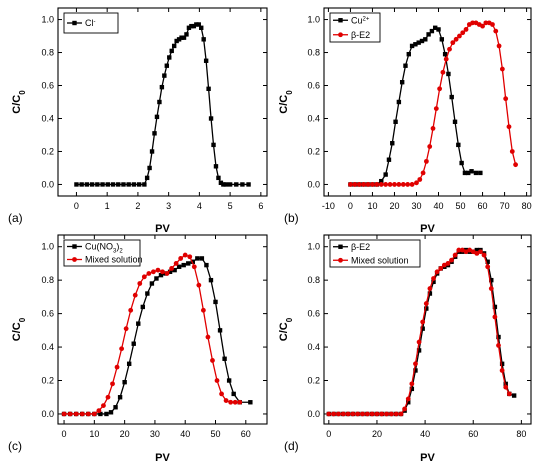 This screenshot has width=550, height=470. What do you see at coordinates (425, 434) in the screenshot?
I see `x-tick-label: 40` at bounding box center [425, 434].